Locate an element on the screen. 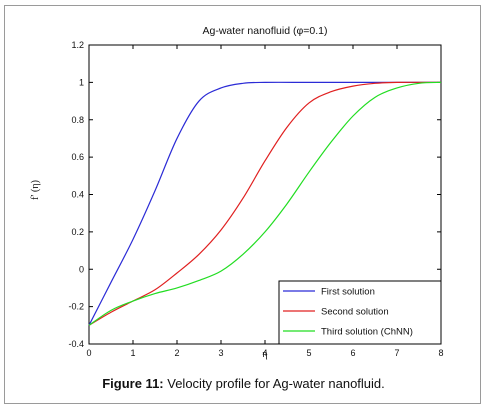 This screenshot has height=410, width=487. y-tick-label: 0.4 is located at coordinates (77, 195).